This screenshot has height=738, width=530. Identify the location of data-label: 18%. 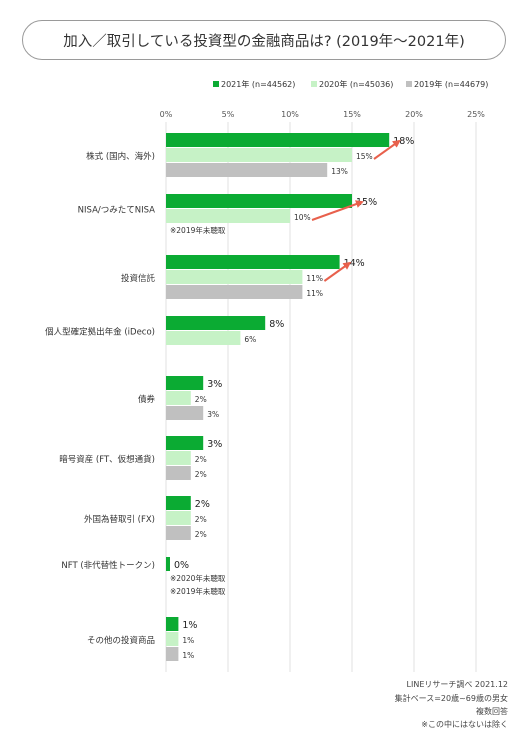
(403, 141).